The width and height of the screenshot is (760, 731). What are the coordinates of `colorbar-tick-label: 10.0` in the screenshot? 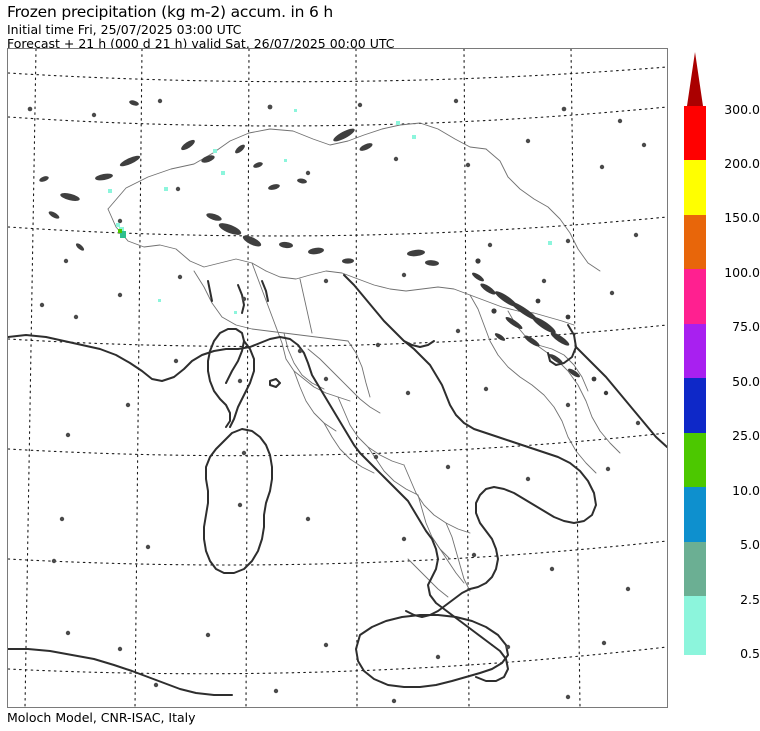 It's located at (746, 490).